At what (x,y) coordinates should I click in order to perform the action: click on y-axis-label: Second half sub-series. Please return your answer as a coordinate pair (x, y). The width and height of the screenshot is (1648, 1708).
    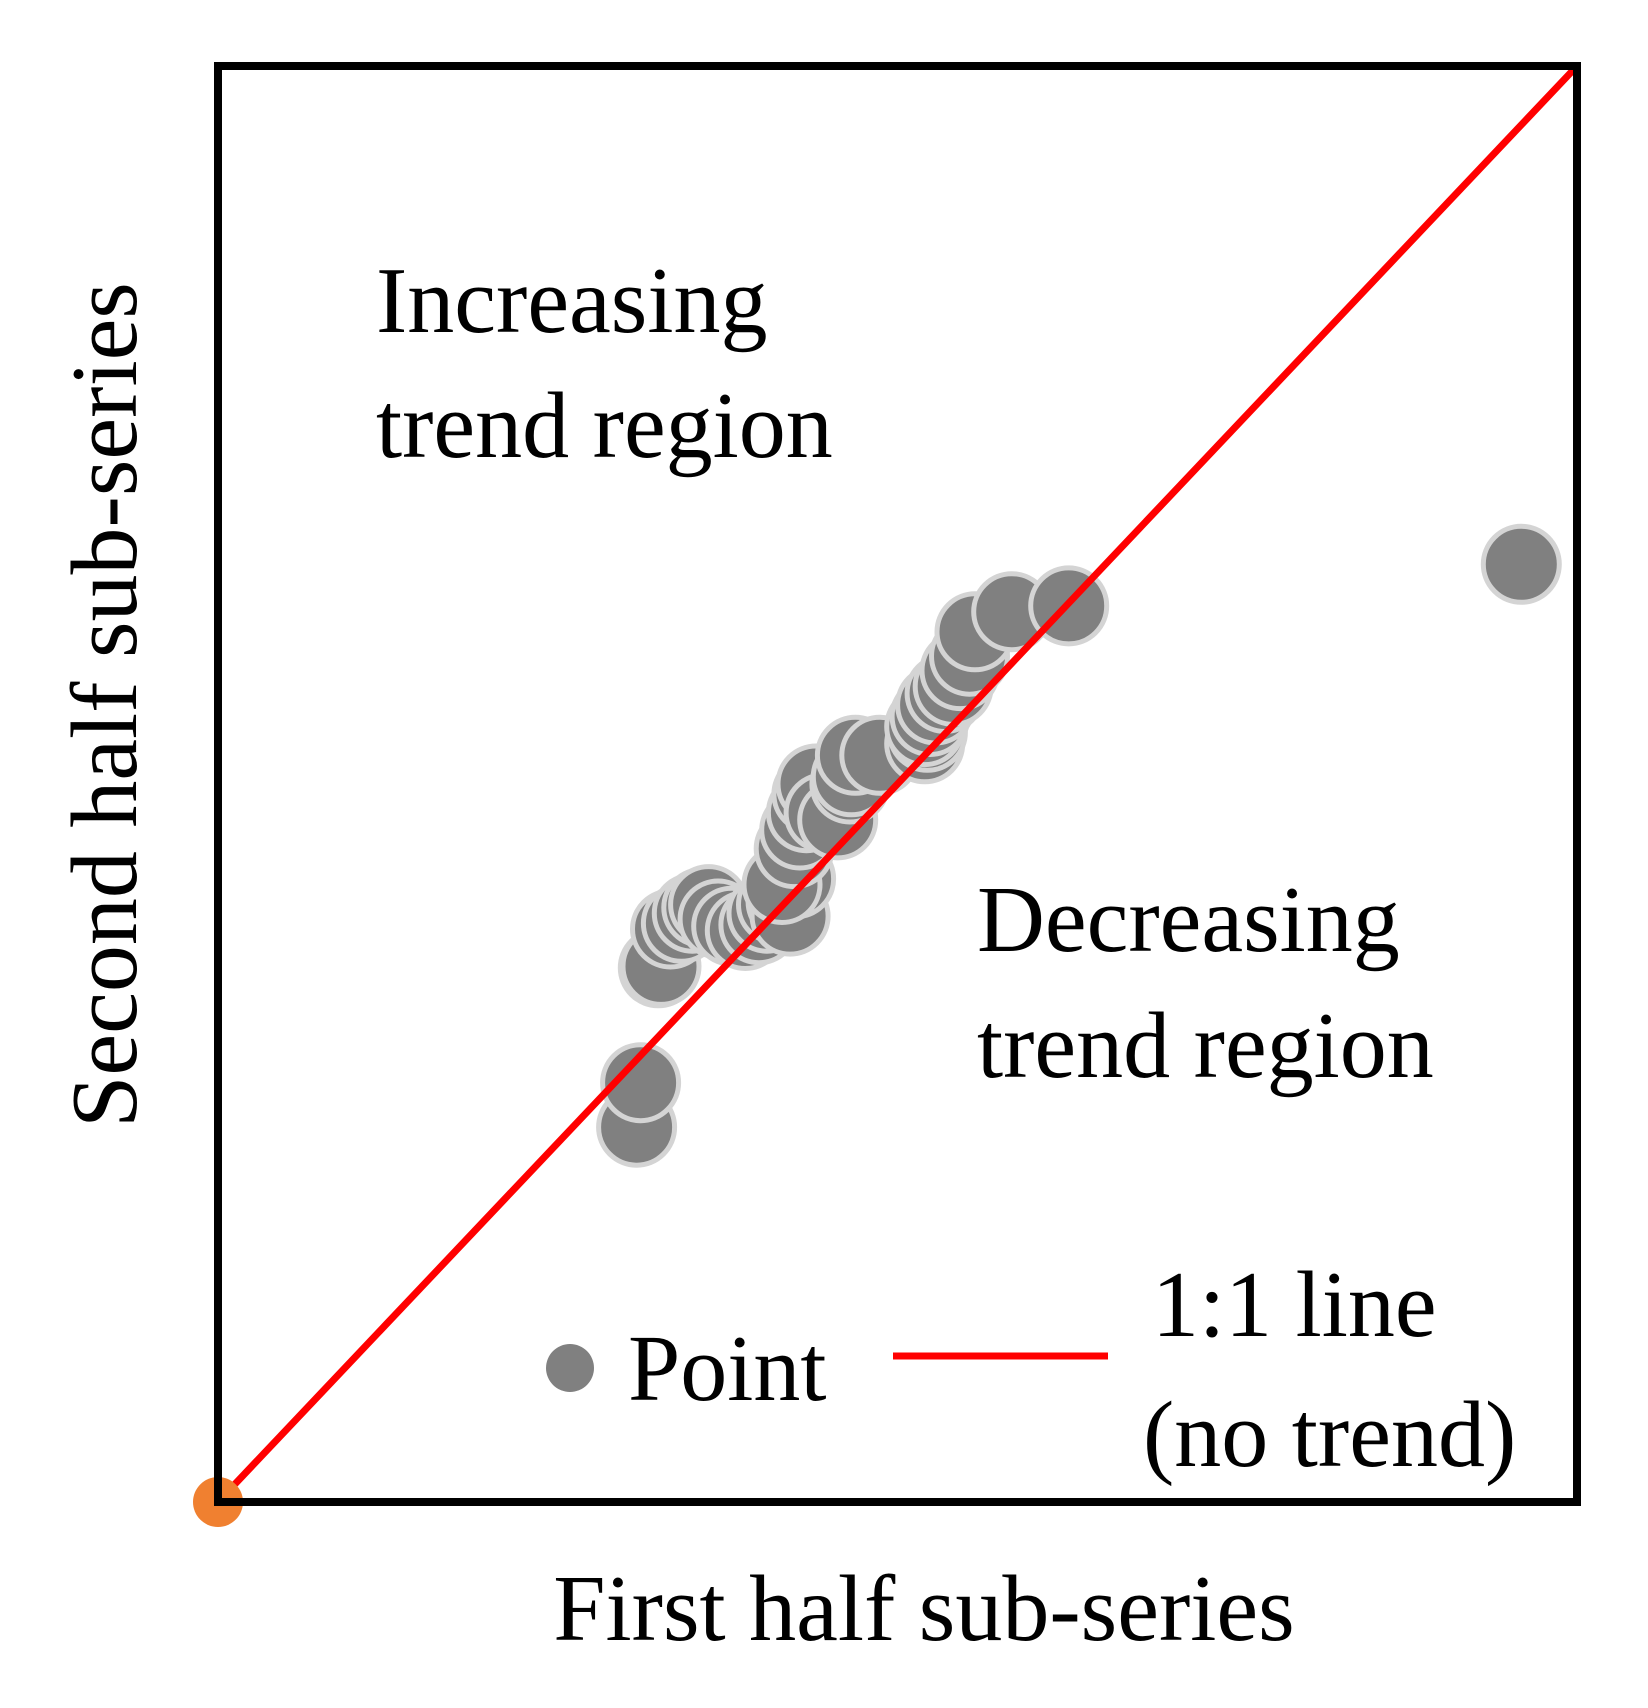
    Looking at the image, I should click on (105, 705).